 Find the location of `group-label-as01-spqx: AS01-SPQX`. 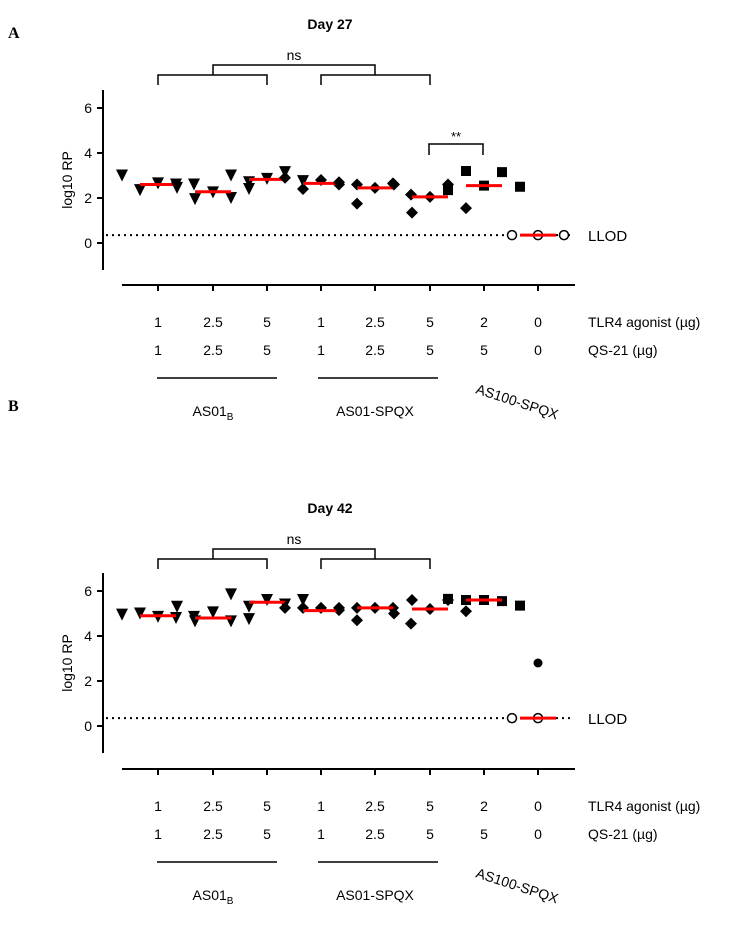

group-label-as01-spqx: AS01-SPQX is located at coordinates (375, 411).